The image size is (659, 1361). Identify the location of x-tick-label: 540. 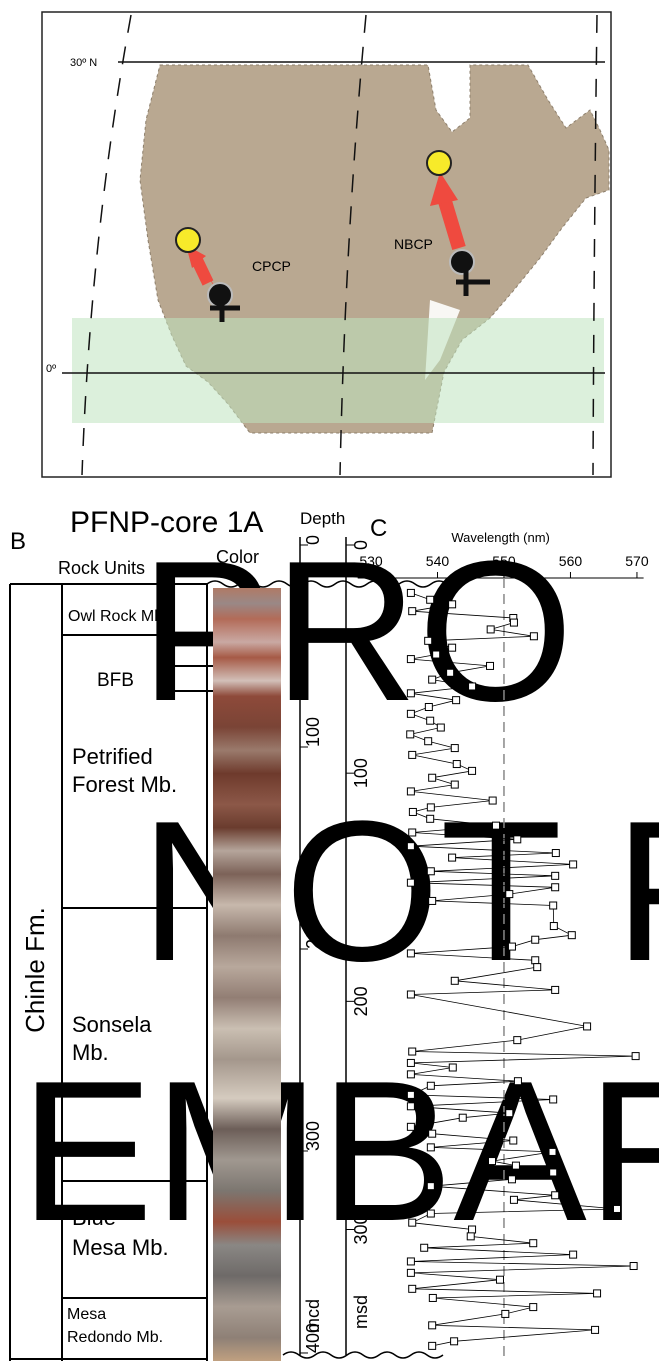
(438, 561).